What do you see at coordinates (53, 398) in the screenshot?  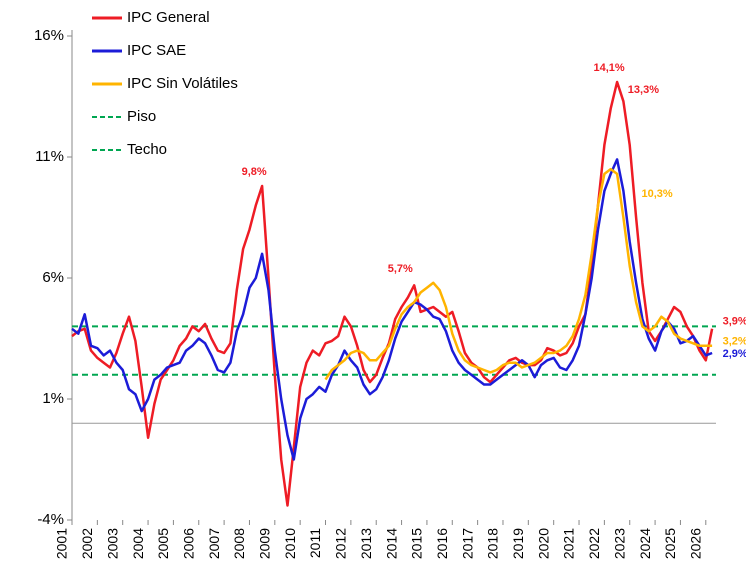 I see `y-tick-label: 1%` at bounding box center [53, 398].